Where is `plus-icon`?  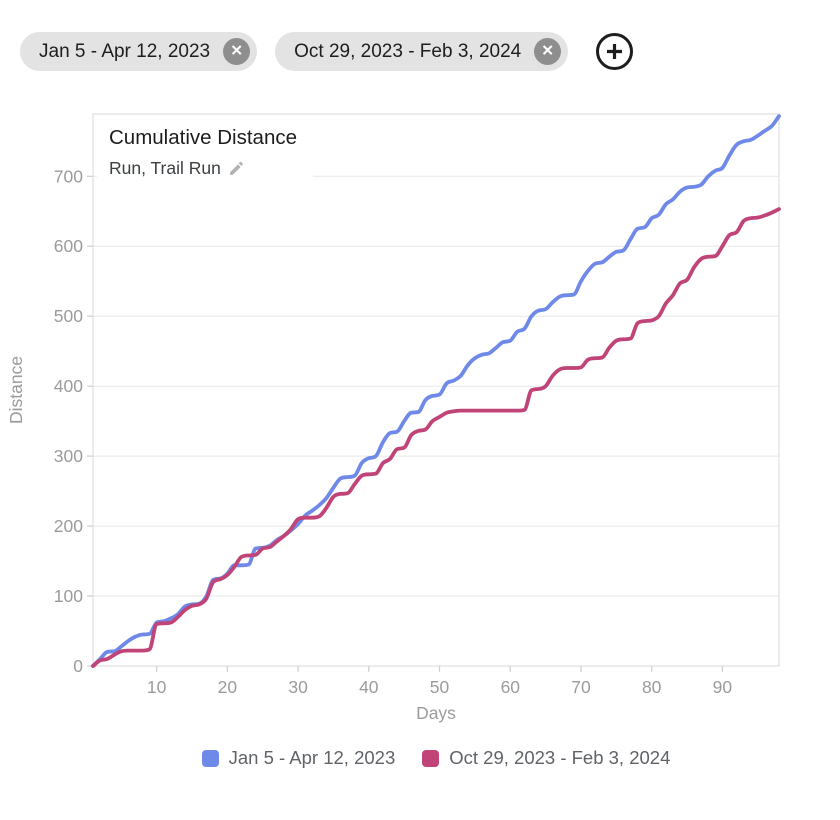
plus-icon is located at coordinates (615, 51).